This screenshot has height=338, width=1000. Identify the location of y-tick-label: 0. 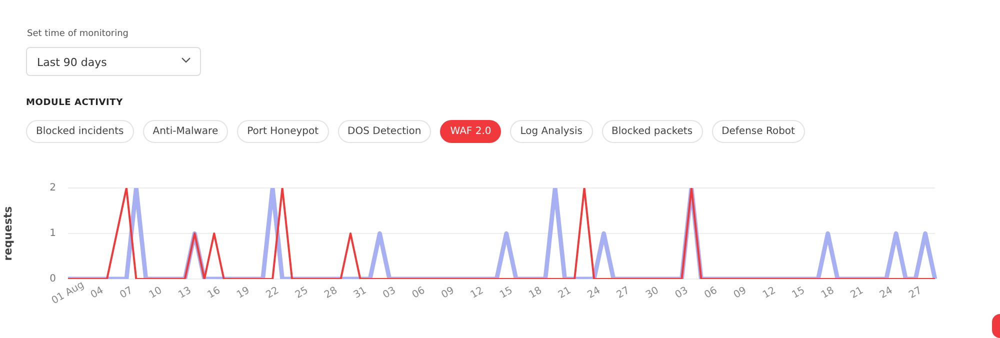
(53, 279).